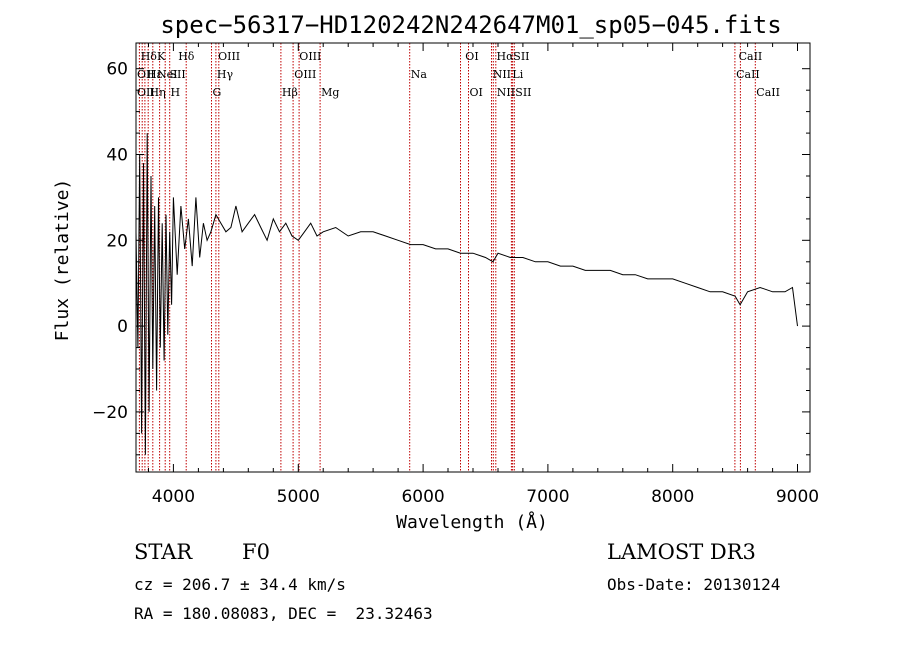  What do you see at coordinates (158, 92) in the screenshot?
I see `emission-line-label: Hη` at bounding box center [158, 92].